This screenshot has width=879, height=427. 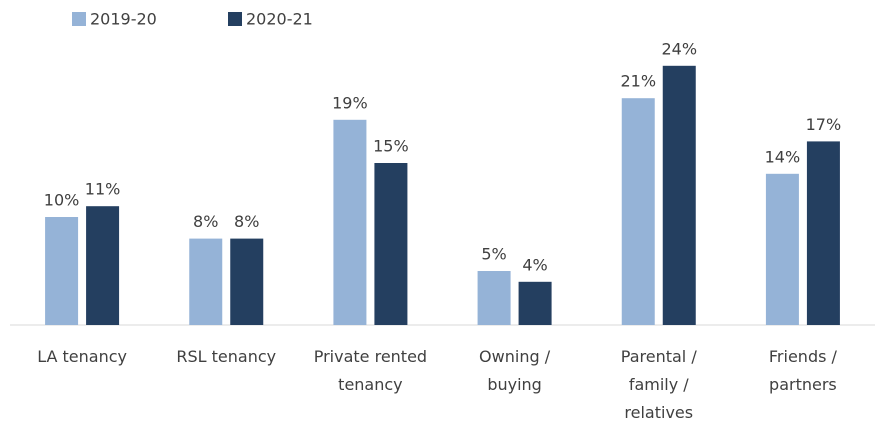 What do you see at coordinates (824, 124) in the screenshot?
I see `data-label: 17%` at bounding box center [824, 124].